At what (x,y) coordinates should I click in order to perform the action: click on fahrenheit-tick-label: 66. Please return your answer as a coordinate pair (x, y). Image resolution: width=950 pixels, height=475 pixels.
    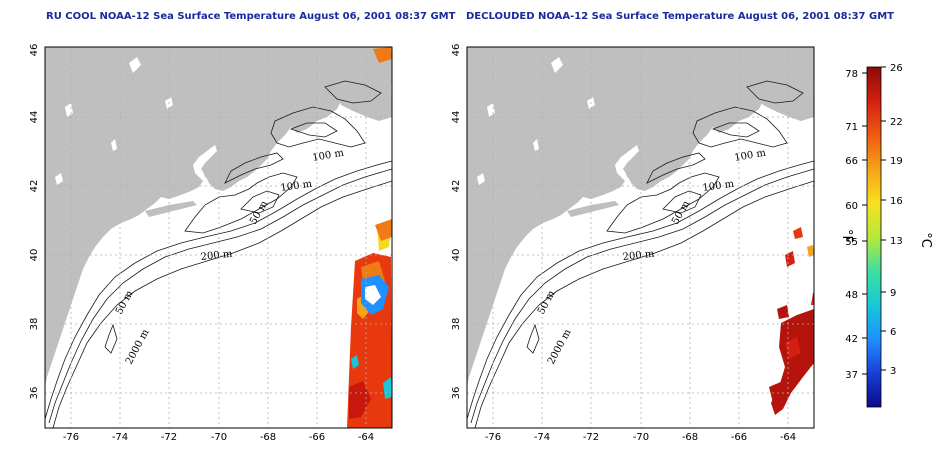
    Looking at the image, I should click on (851, 161).